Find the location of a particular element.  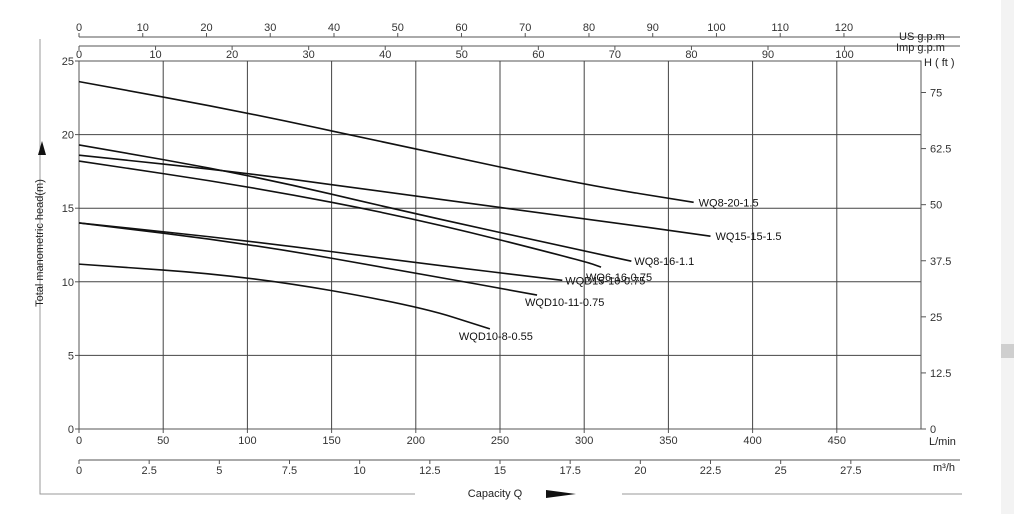

us-gpm-tick-label: 90 is located at coordinates (653, 28).